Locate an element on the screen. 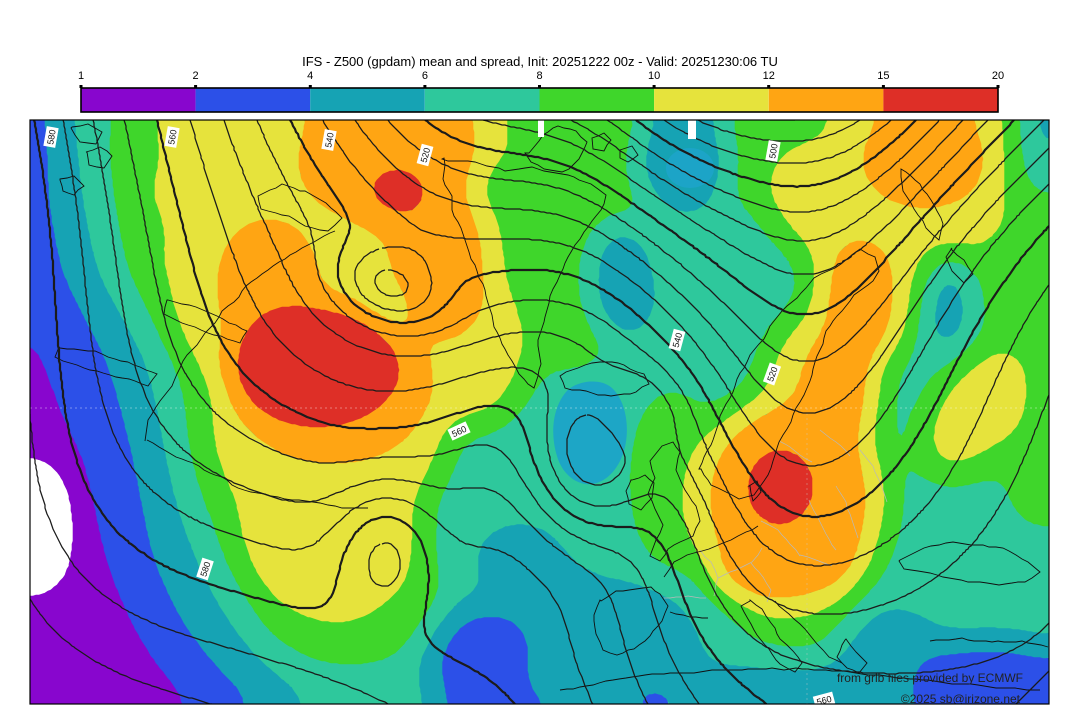 Image resolution: width=1080 pixels, height=718 pixels. svg-text: 2 is located at coordinates (196, 76).